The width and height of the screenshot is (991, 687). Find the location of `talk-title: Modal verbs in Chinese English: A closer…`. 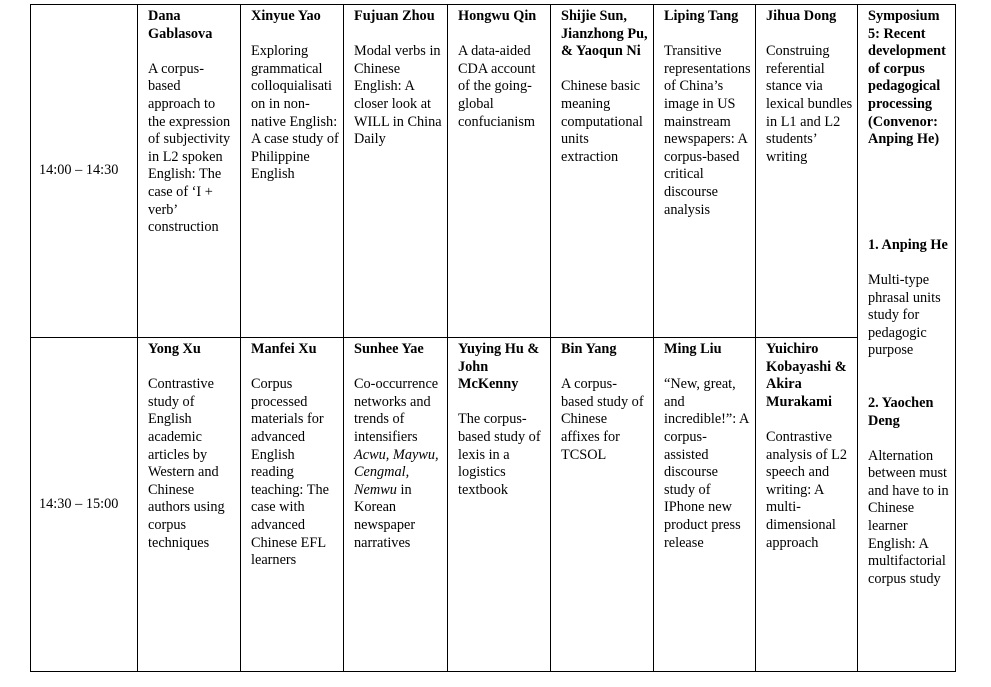

talk-title: Modal verbs in Chinese English: A closer… is located at coordinates (398, 95).